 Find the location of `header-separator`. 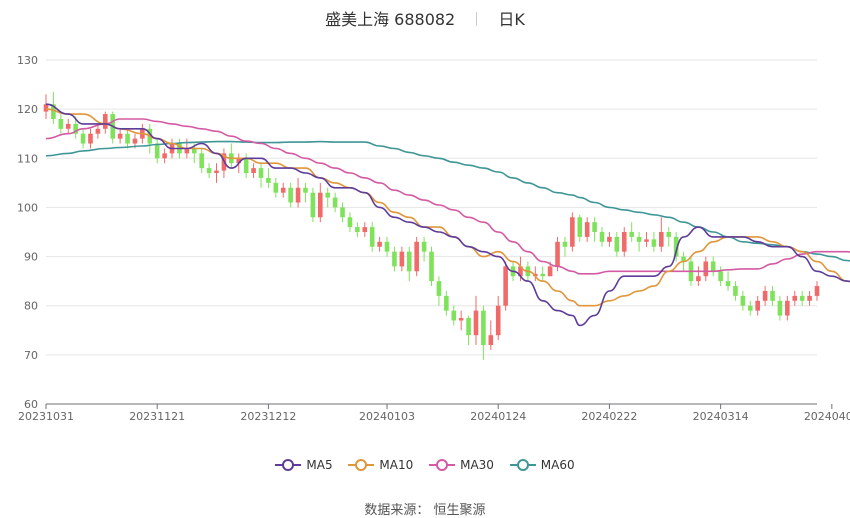

header-separator is located at coordinates (477, 19).